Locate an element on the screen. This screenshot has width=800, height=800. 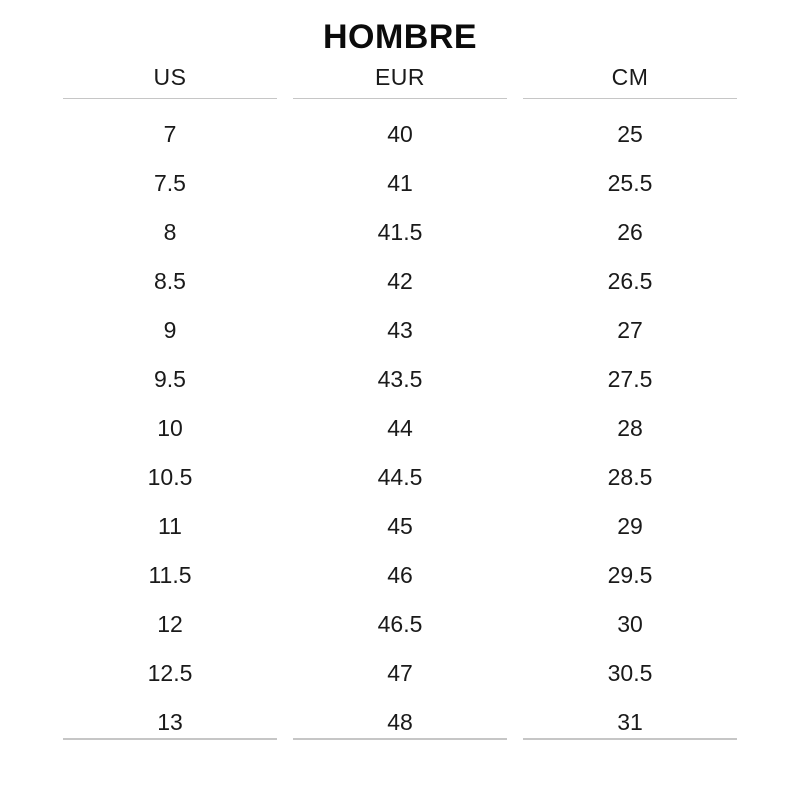
size-cell: 30 is located at coordinates (630, 624).